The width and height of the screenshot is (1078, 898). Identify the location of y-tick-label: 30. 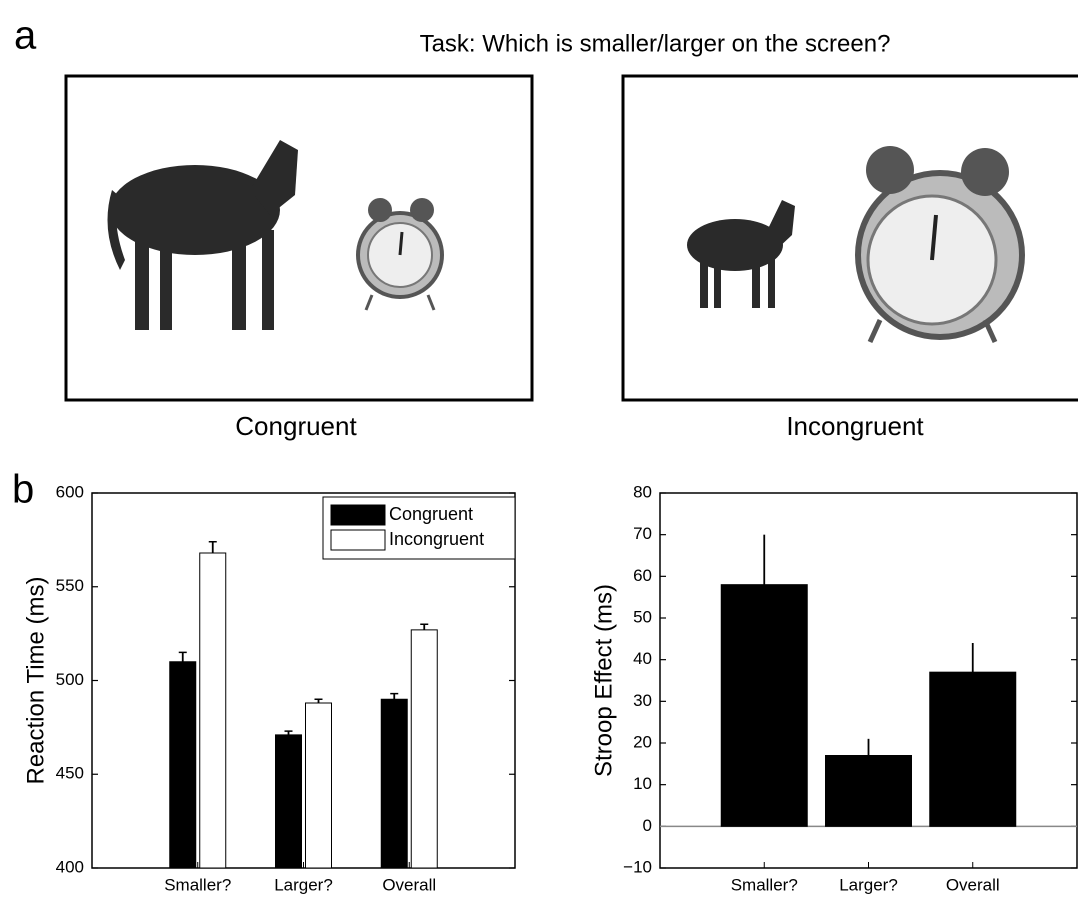
(642, 700).